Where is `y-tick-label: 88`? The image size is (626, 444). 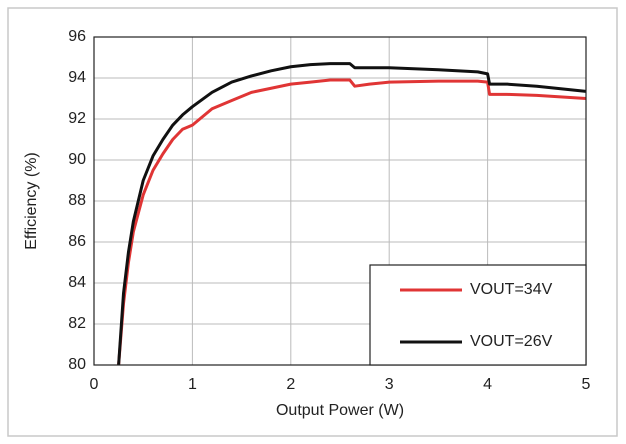 y-tick-label: 88 is located at coordinates (77, 200).